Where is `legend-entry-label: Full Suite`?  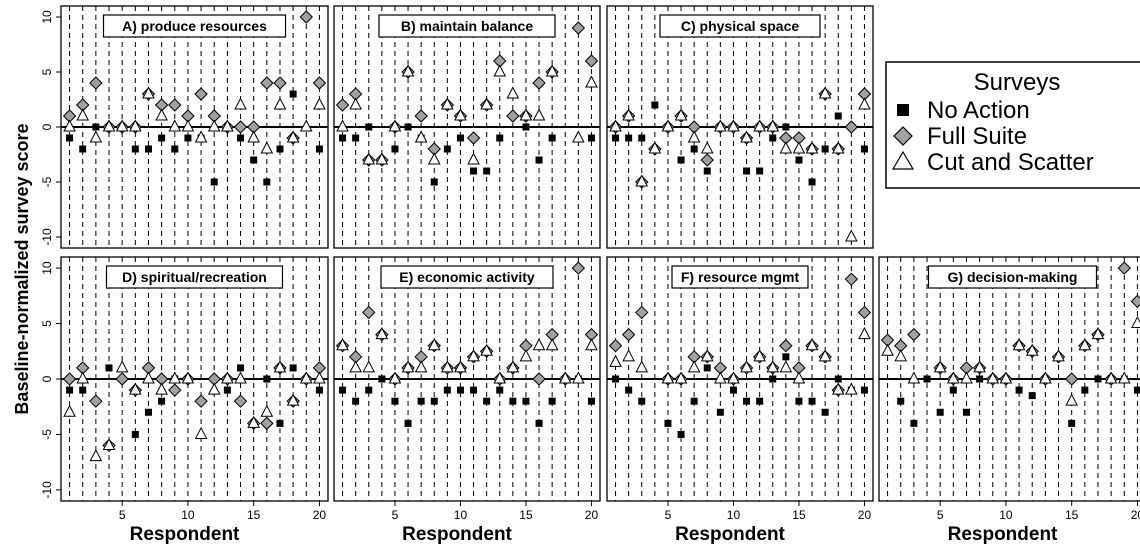 legend-entry-label: Full Suite is located at coordinates (977, 136).